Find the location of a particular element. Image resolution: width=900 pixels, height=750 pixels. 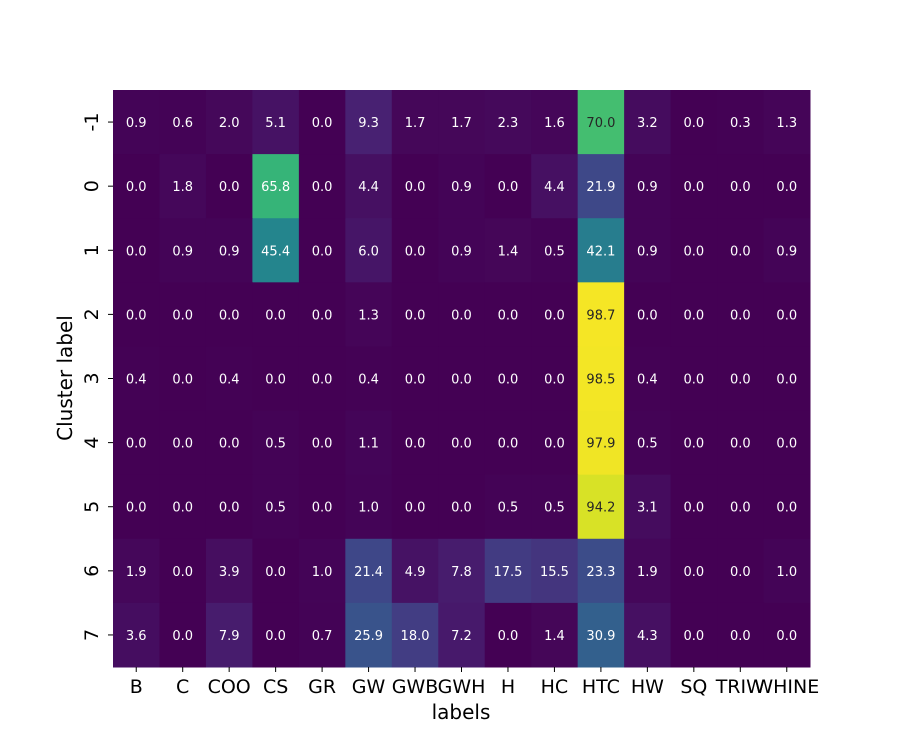

y-tick-label: 3 is located at coordinates (92, 378).